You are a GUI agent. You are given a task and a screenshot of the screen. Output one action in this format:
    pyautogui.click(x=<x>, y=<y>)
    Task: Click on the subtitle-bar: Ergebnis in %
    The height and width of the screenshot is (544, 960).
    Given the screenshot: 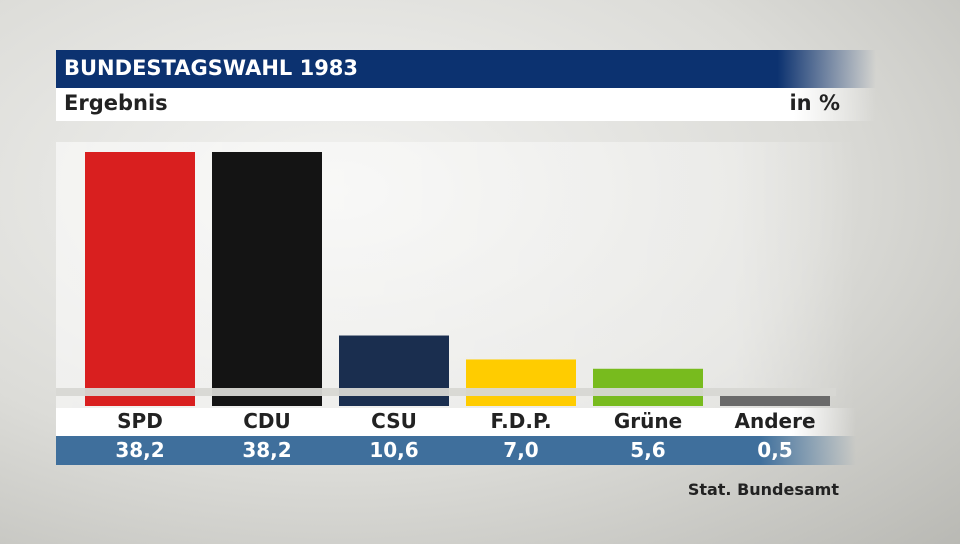 What is the action you would take?
    pyautogui.click(x=466, y=104)
    